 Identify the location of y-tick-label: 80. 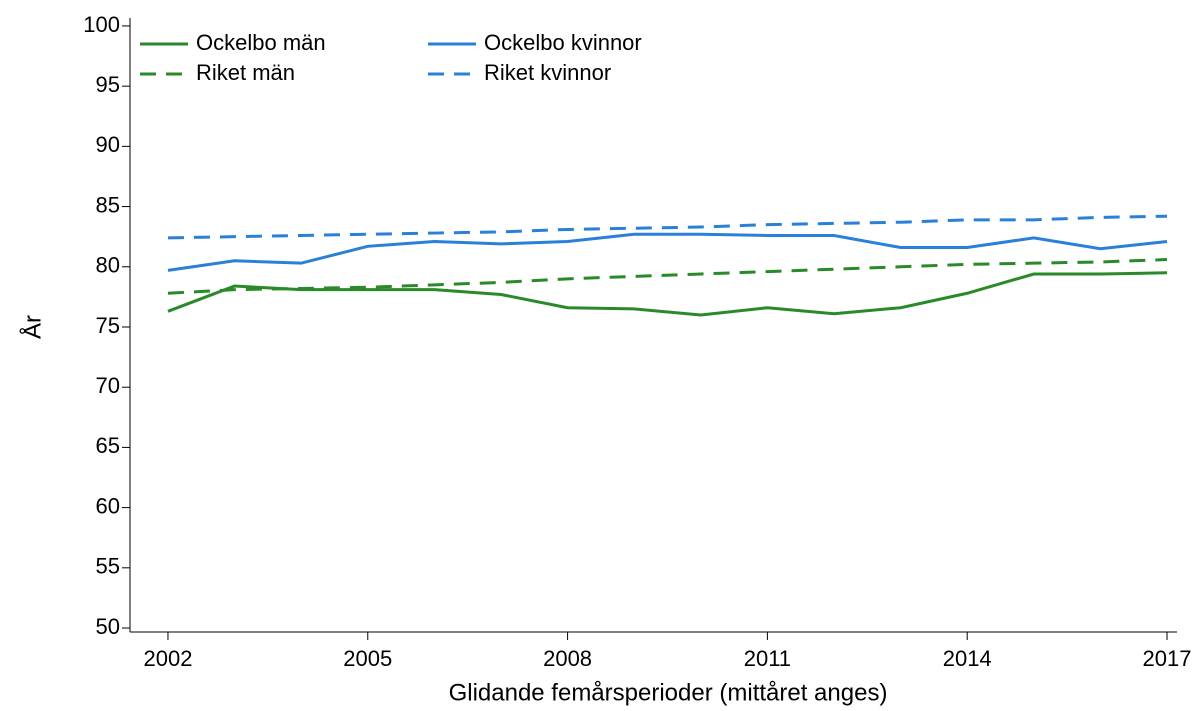
(108, 265).